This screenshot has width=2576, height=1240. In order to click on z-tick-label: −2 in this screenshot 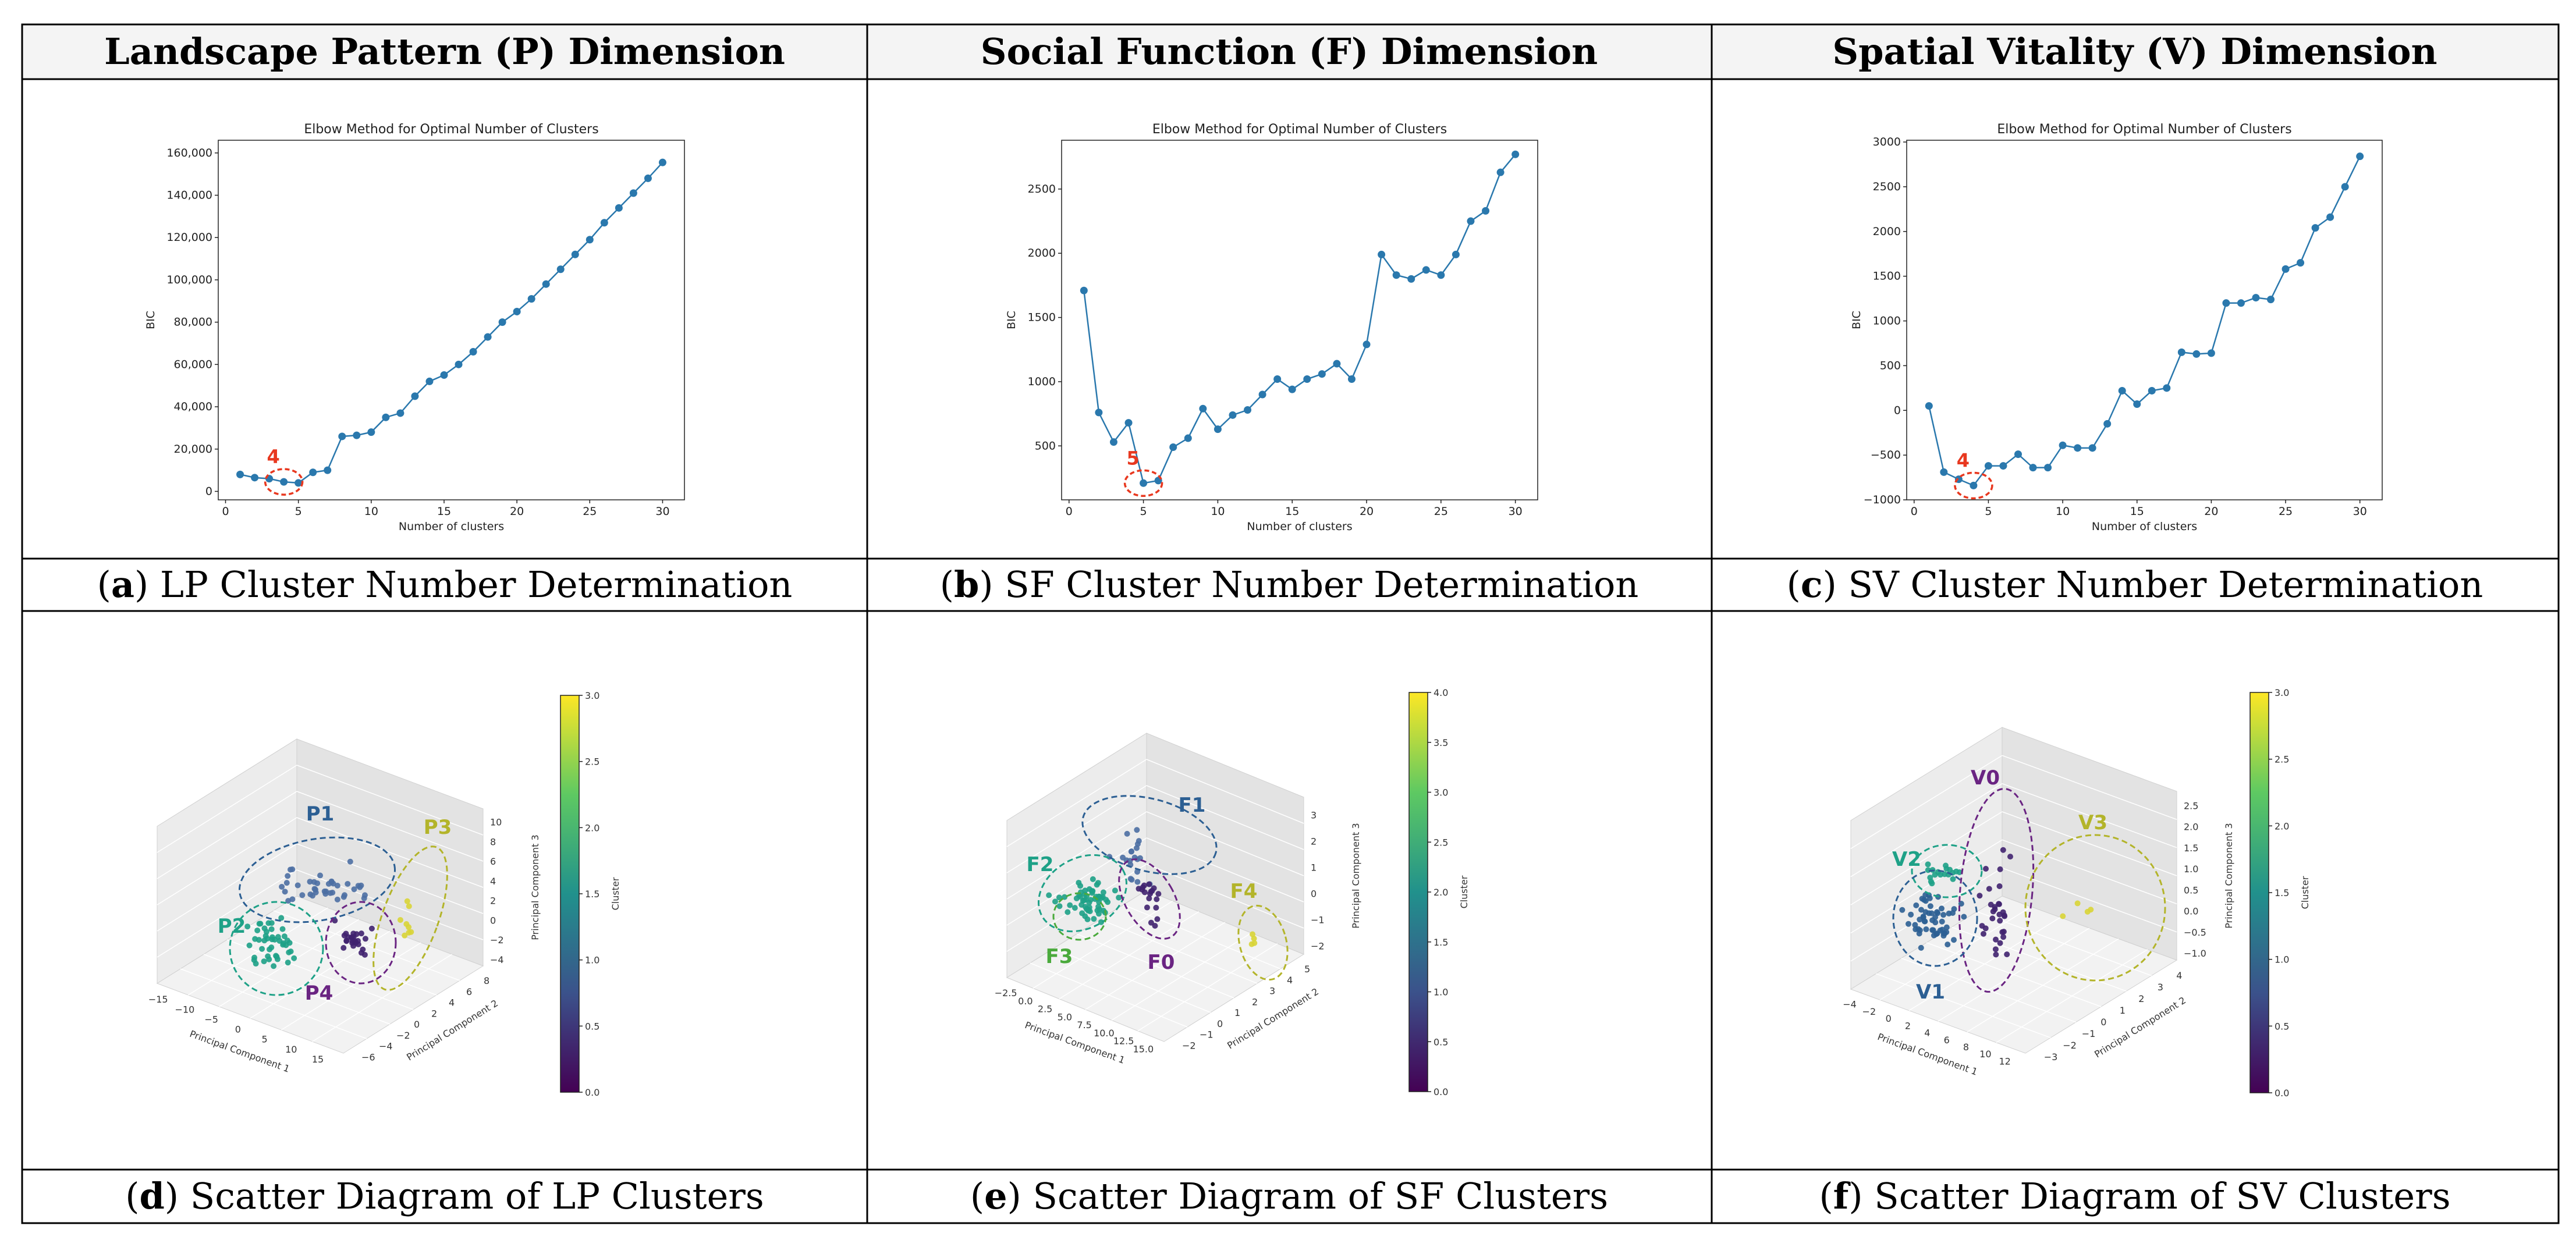, I will do `click(497, 940)`.